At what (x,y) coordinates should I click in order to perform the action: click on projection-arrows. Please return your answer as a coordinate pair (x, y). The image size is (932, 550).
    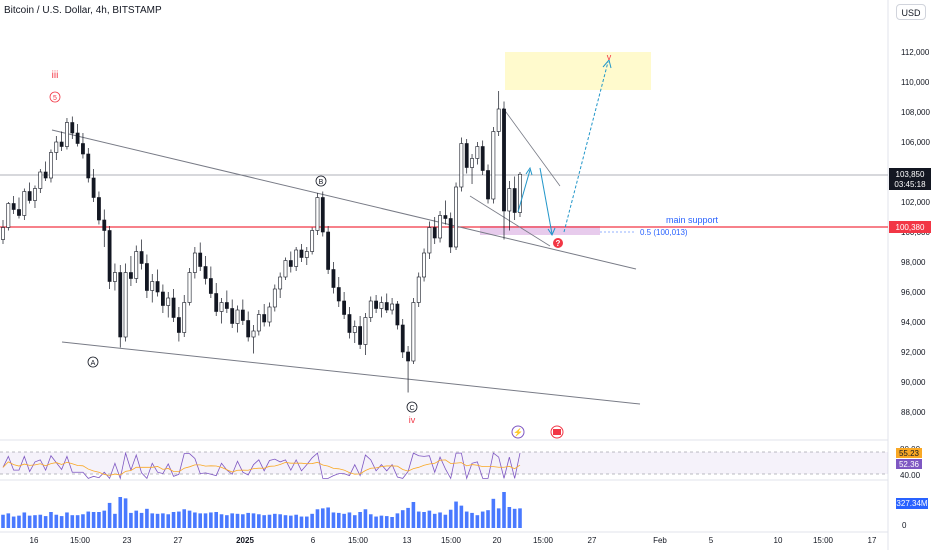
    Looking at the image, I should click on (564, 147).